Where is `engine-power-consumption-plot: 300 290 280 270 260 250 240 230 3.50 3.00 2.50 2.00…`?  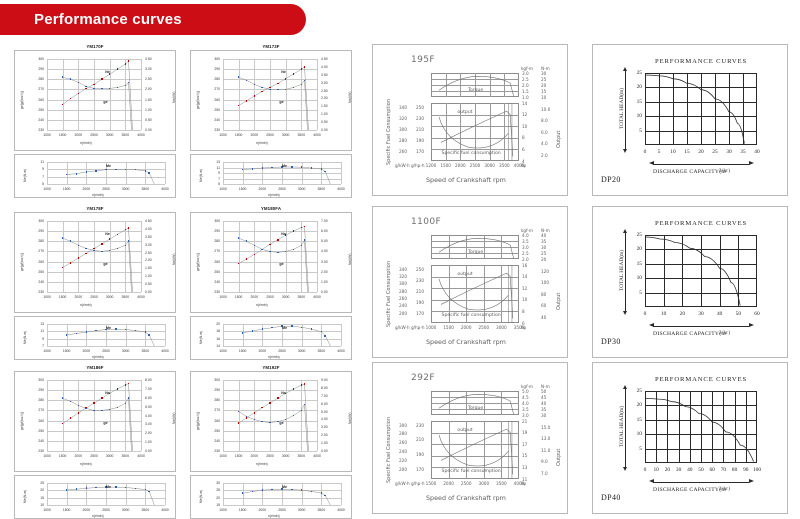 engine-power-consumption-plot: 300 290 280 270 260 250 240 230 3.50 3.00 2.50 2.00… is located at coordinates (95, 100).